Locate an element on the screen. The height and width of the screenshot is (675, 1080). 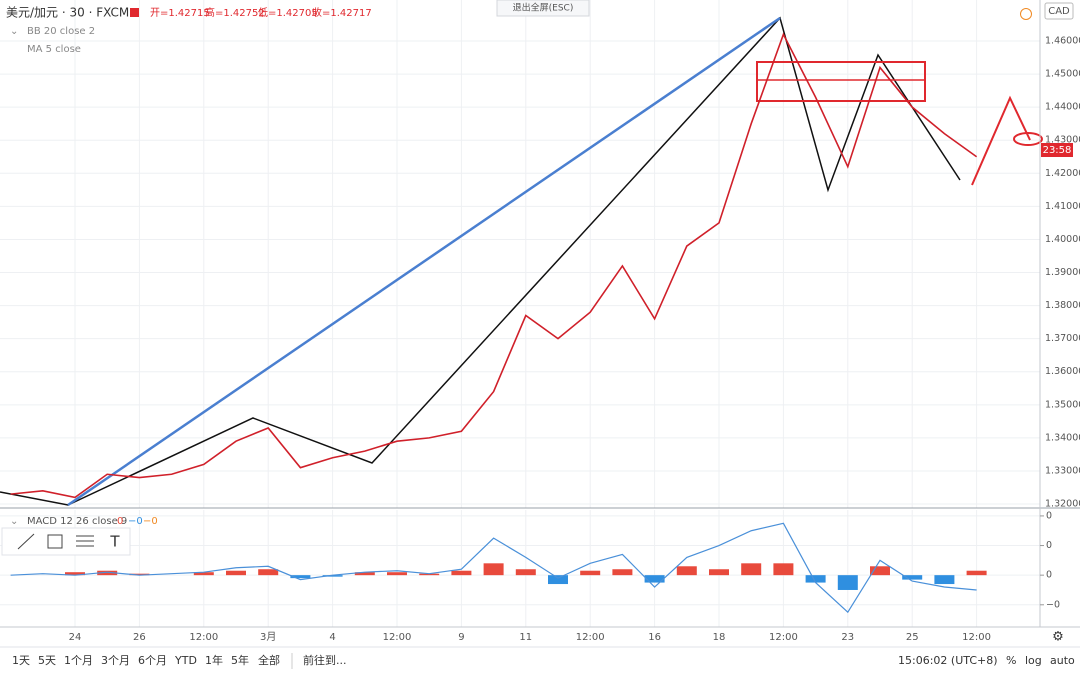
ohlc-close: 收=1.42717 is located at coordinates (342, 12).